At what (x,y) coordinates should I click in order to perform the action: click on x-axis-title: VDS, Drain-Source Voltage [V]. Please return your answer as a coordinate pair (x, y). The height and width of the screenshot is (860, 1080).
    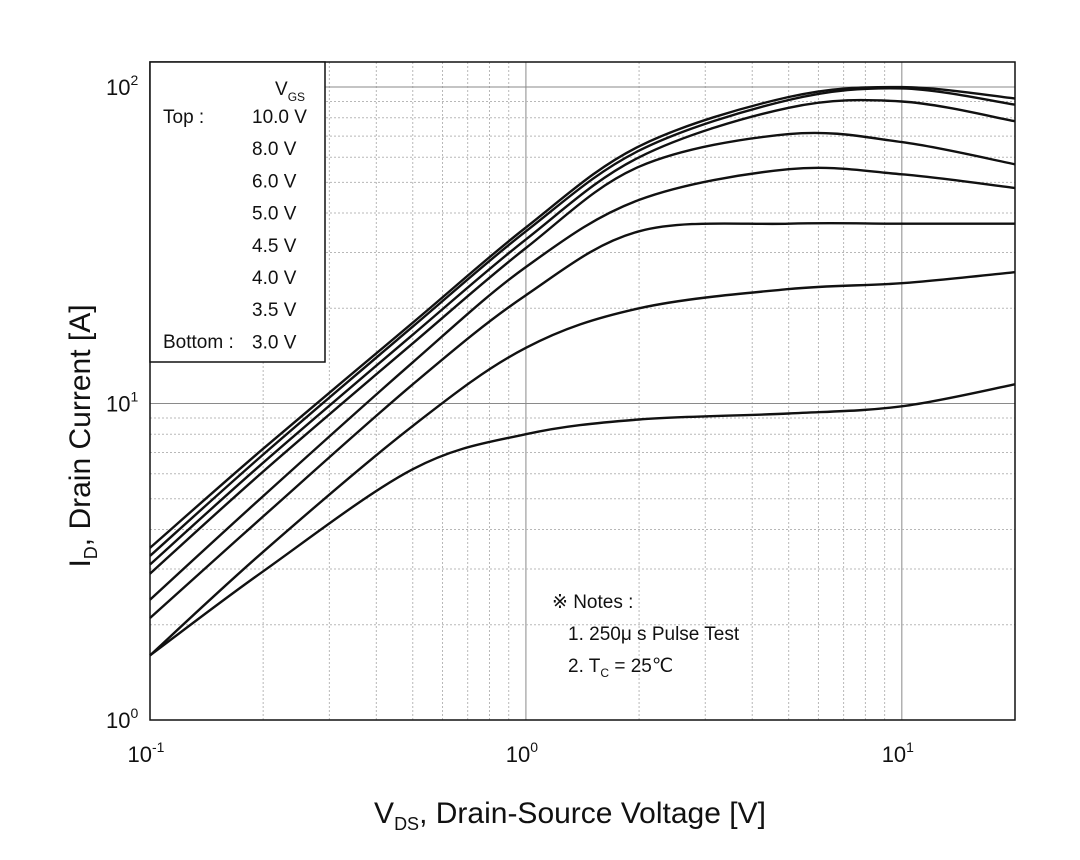
    Looking at the image, I should click on (570, 815).